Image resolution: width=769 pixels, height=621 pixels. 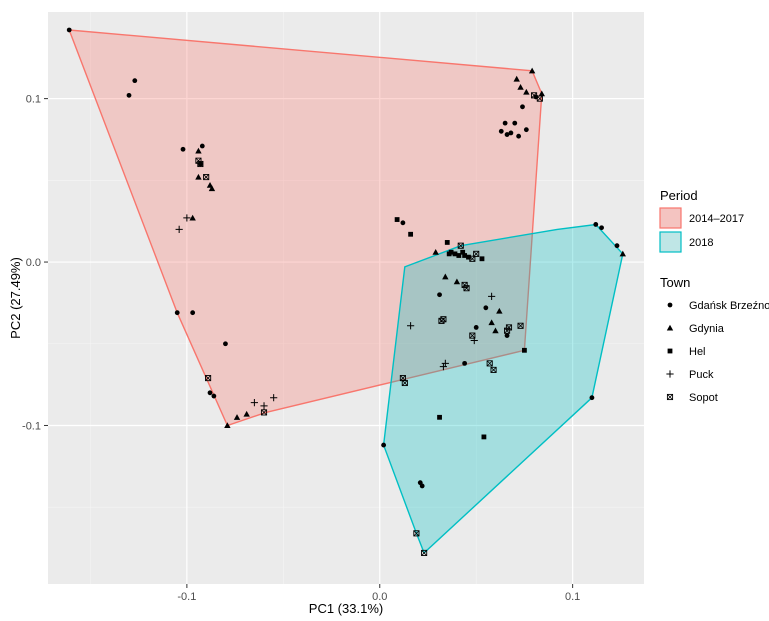 What do you see at coordinates (701, 243) in the screenshot?
I see `legend-period-label: 2018` at bounding box center [701, 243].